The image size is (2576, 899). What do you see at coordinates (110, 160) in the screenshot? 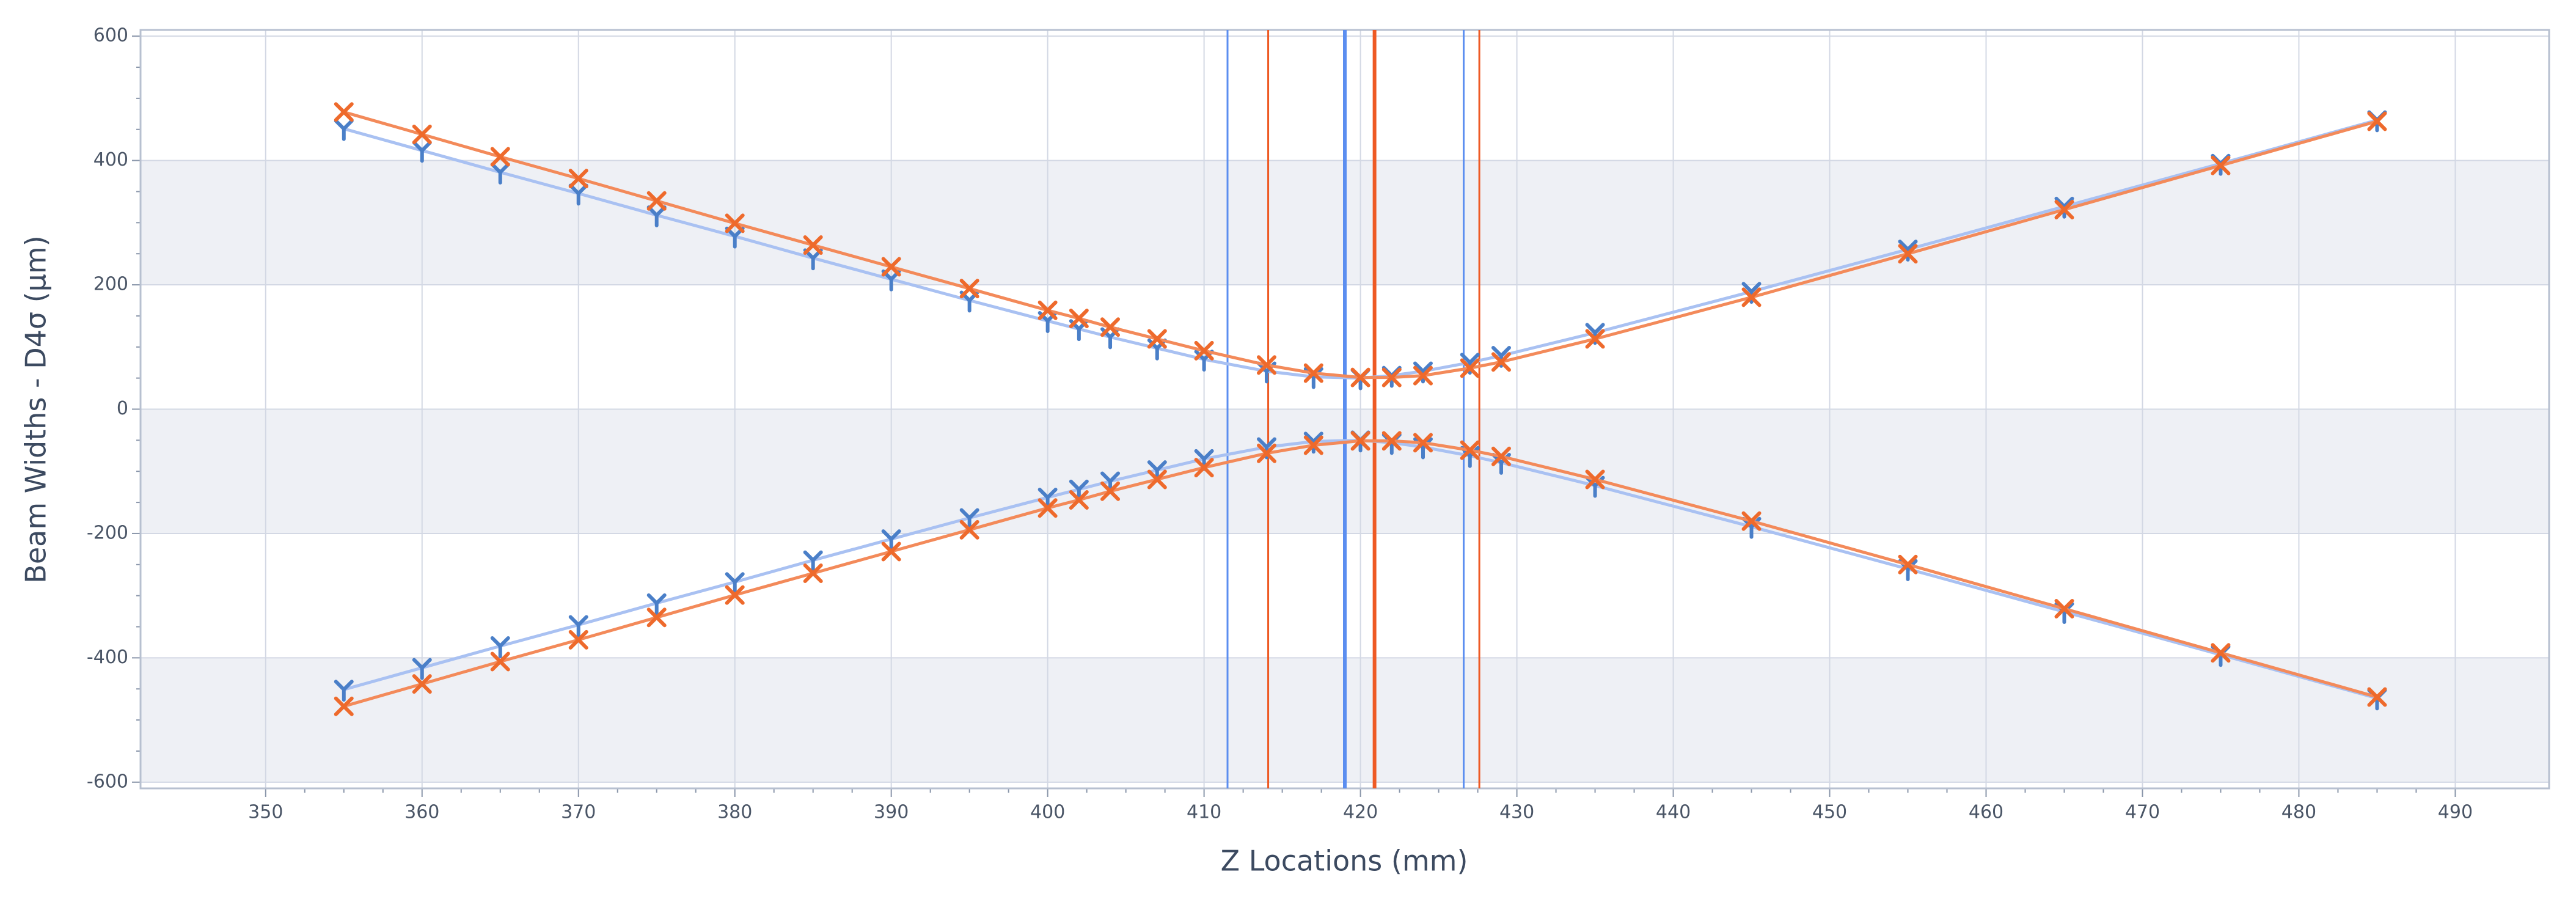
I see `y-tick-label: 400` at bounding box center [110, 160].